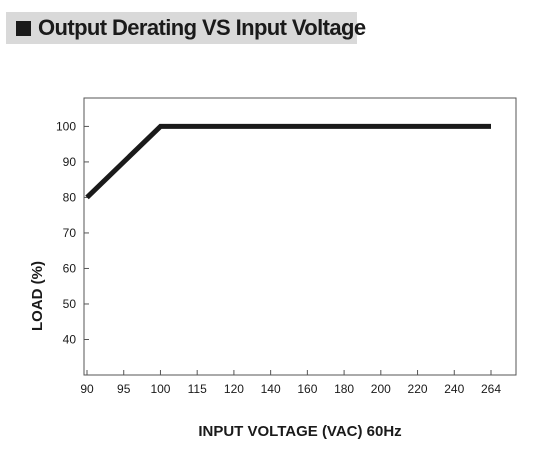  I want to click on x-tick-label: 200, so click(381, 389).